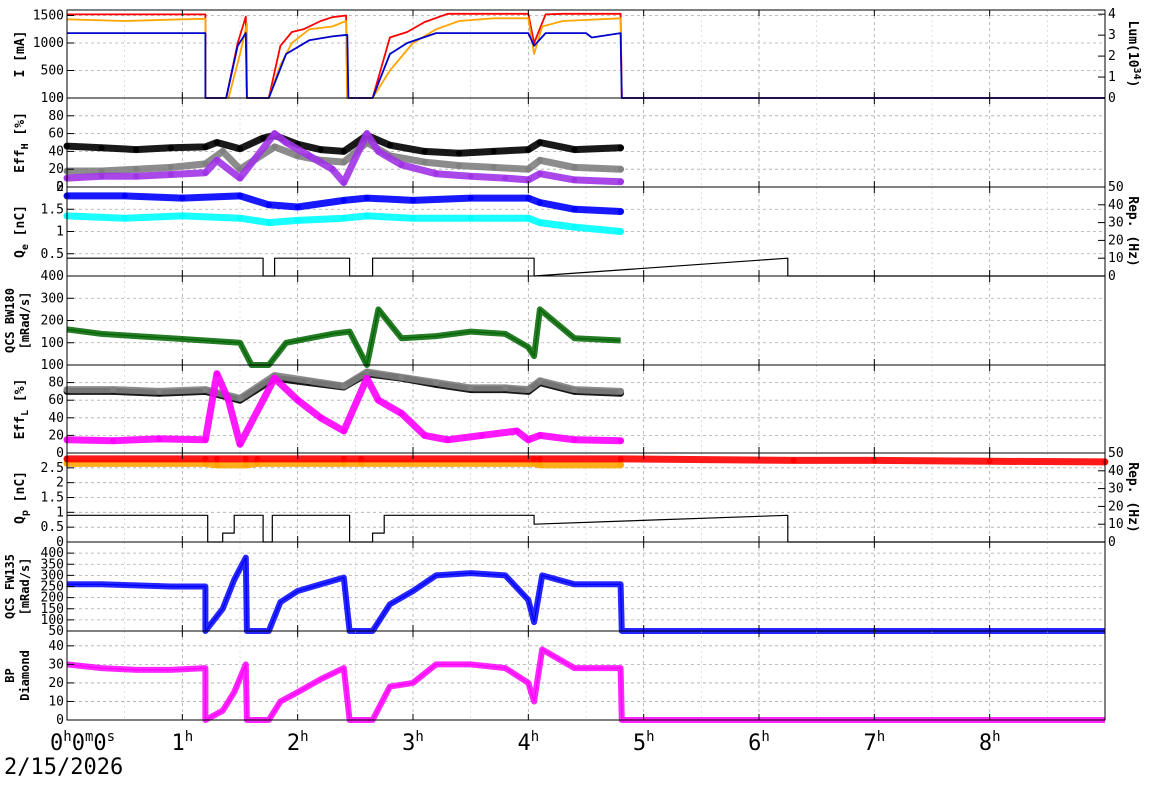 The image size is (1172, 786). Describe the element at coordinates (990, 742) in the screenshot. I see `x-tick-label: 8h` at that location.